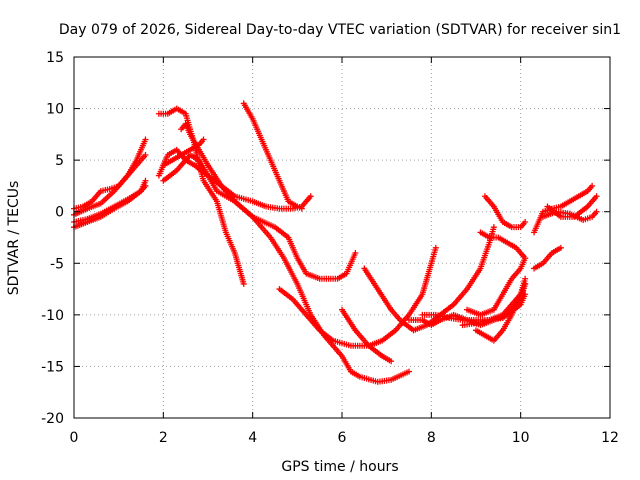 The height and width of the screenshot is (480, 640). I want to click on x-tick-label: 0, so click(74, 438).